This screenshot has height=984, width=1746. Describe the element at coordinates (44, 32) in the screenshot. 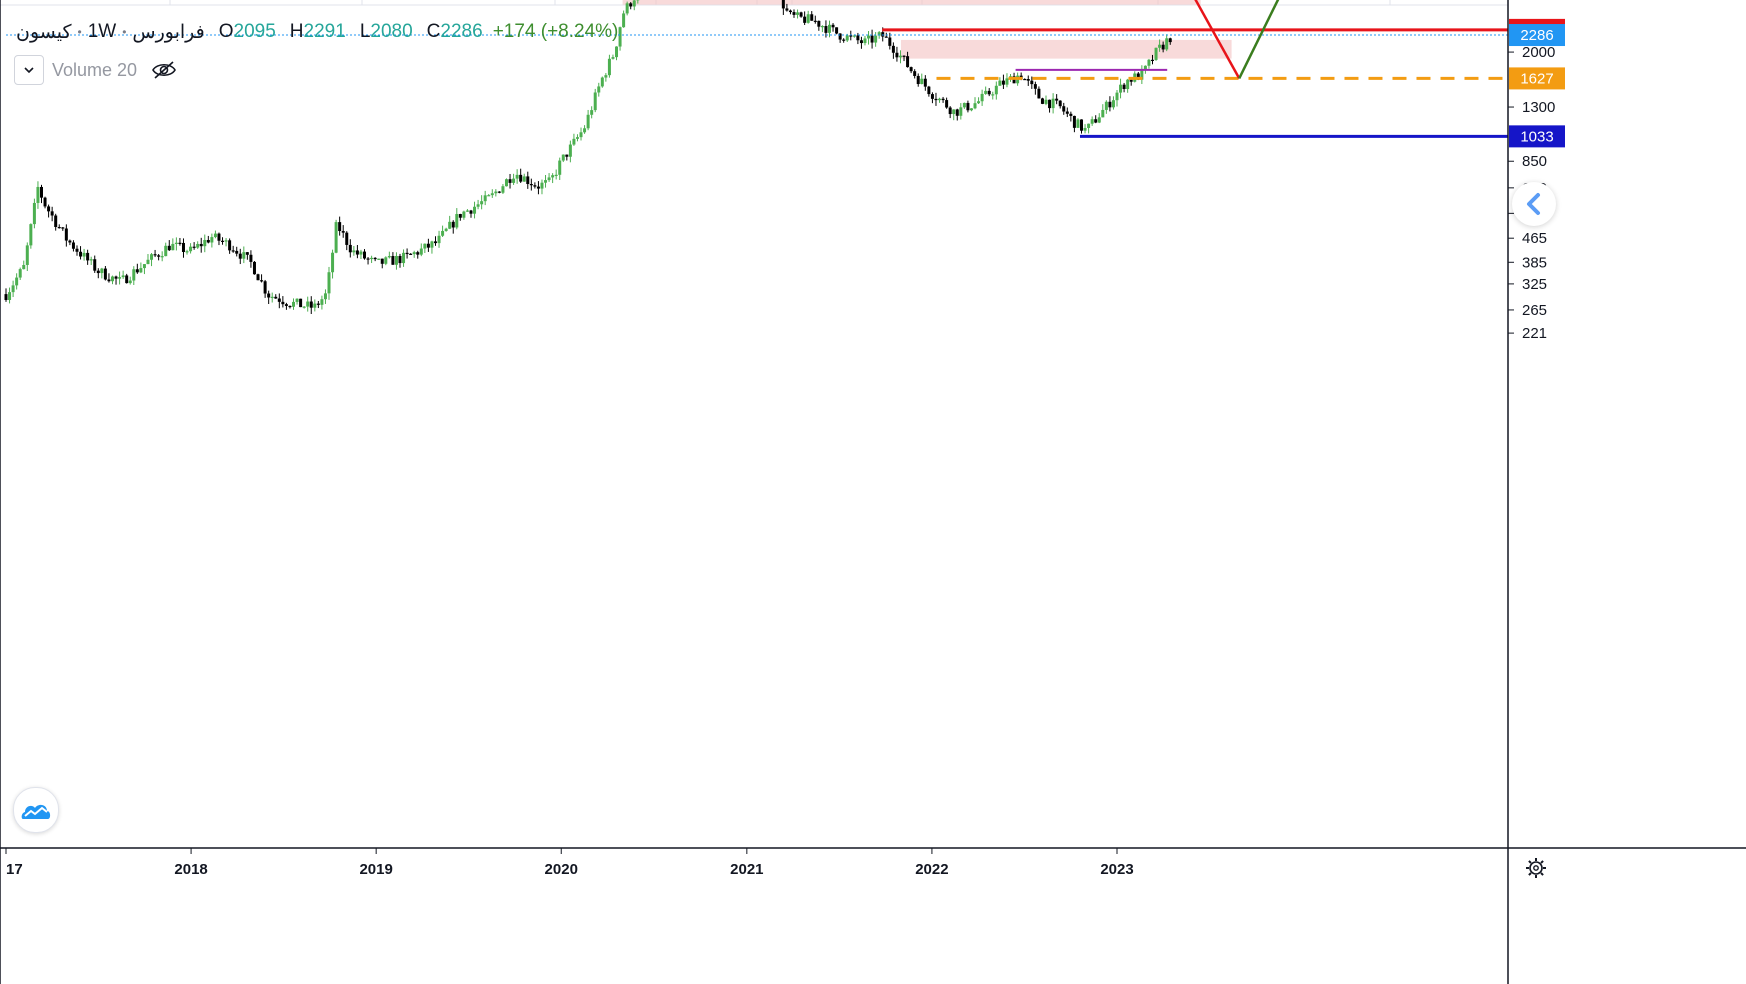

I see `symbol-name: کیسون` at that location.